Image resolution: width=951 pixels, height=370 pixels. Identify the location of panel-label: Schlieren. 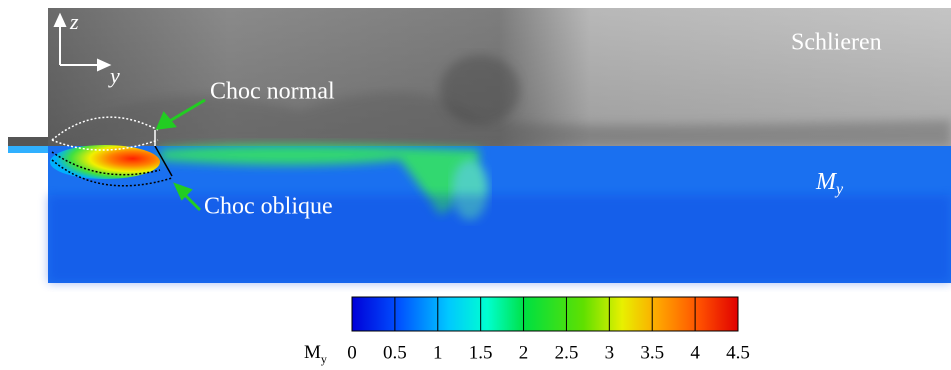
(836, 43).